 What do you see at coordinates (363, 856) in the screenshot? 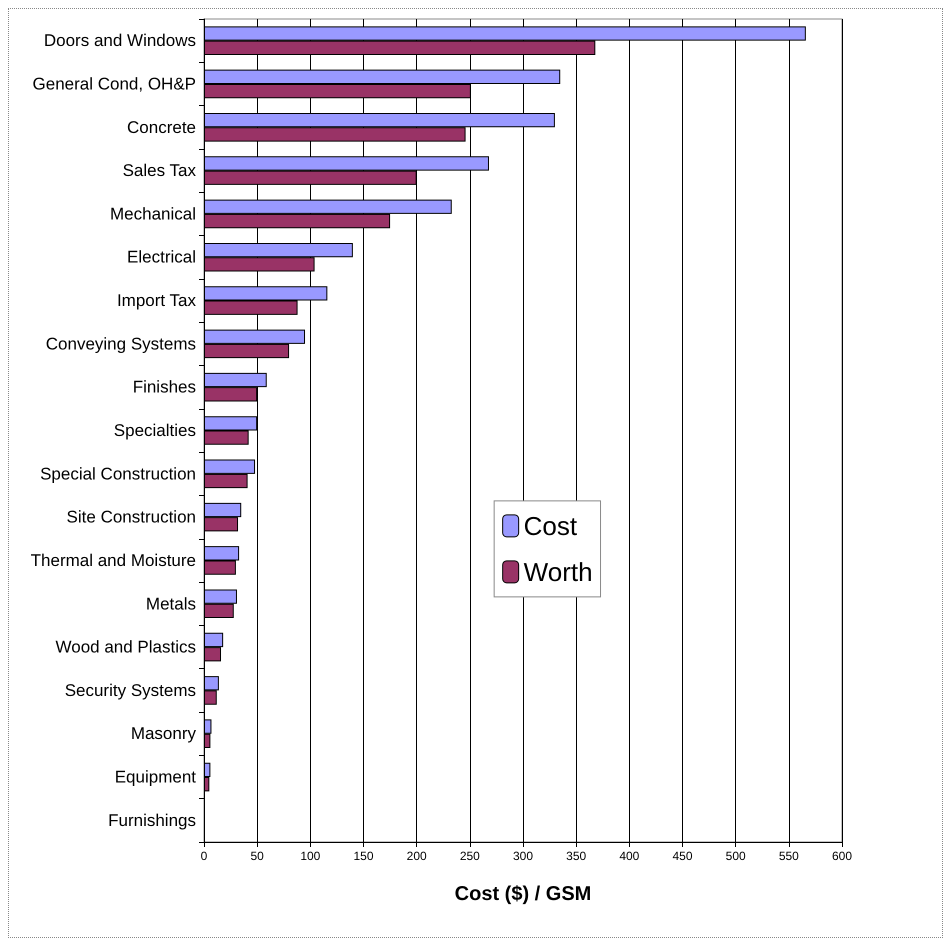
I see `x-tick-label: 150` at bounding box center [363, 856].